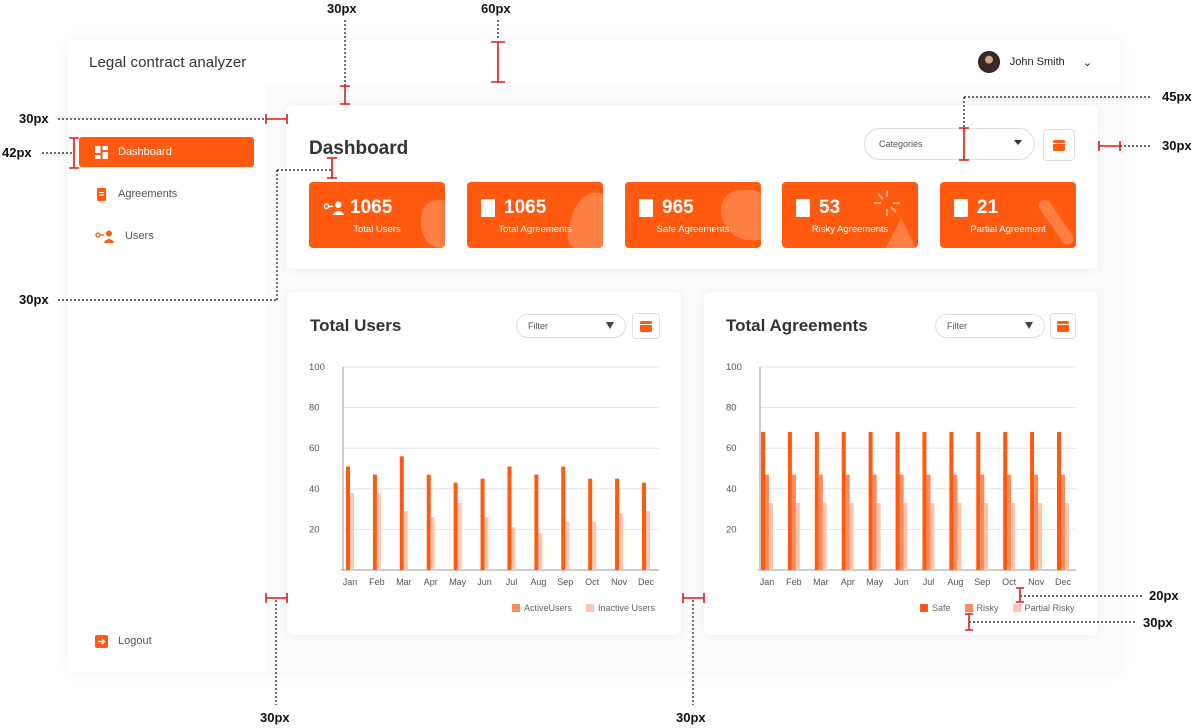 This screenshot has width=1199, height=728. Describe the element at coordinates (166, 236) in the screenshot. I see `sidebar-item-users: Users` at that location.